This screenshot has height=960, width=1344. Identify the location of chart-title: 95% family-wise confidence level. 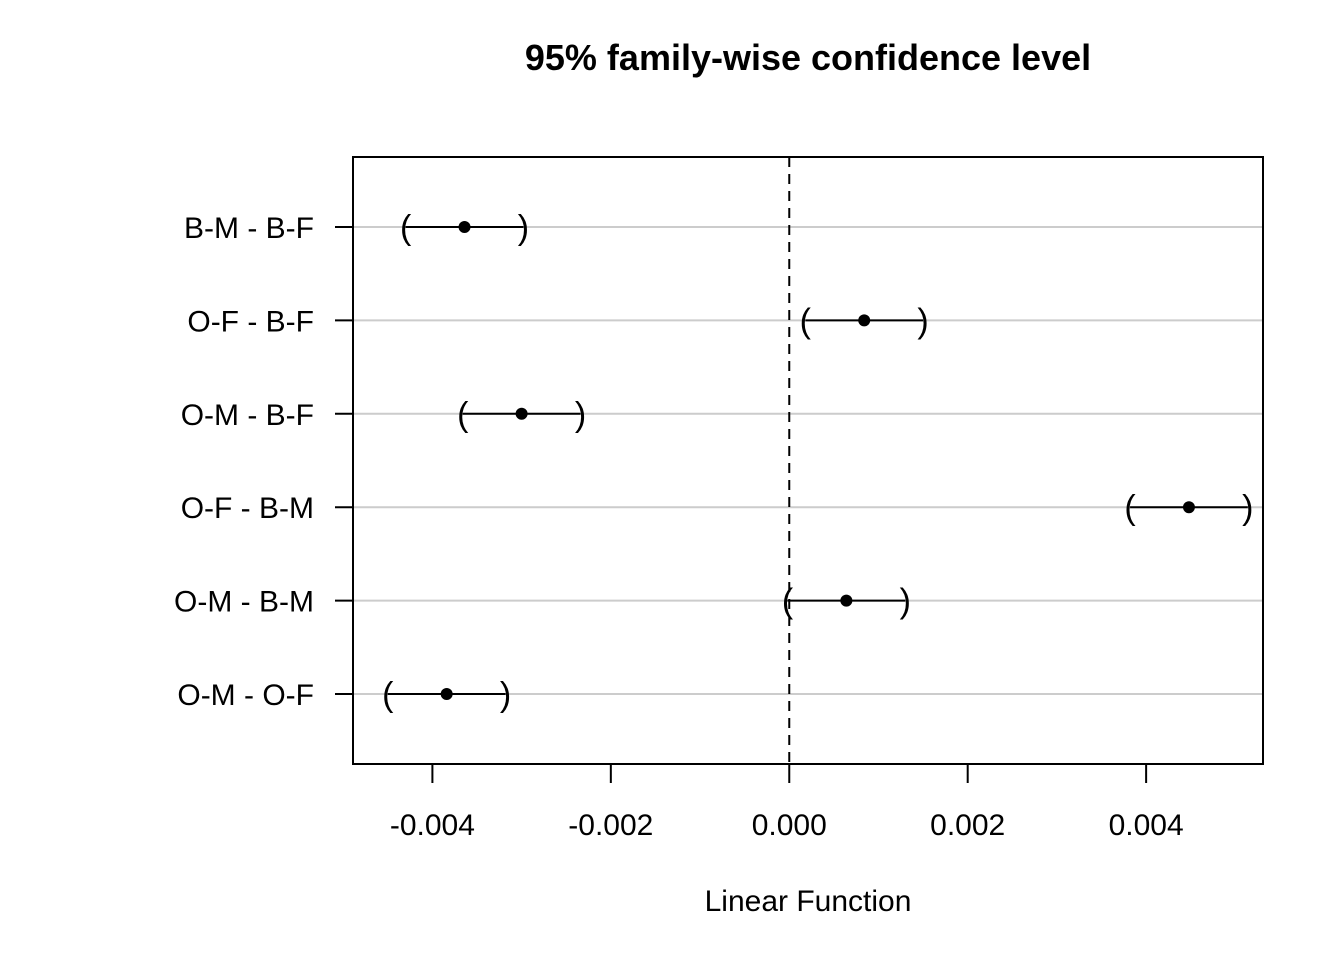
(808, 57).